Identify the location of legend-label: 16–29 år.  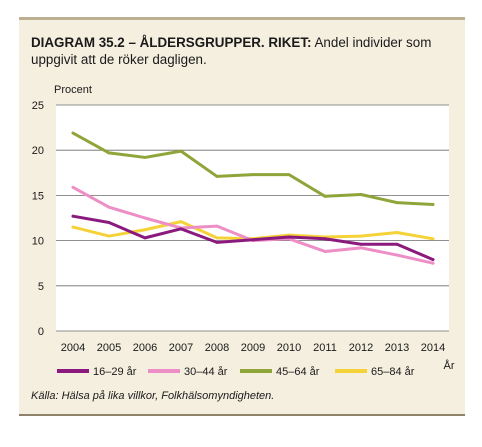
(115, 372).